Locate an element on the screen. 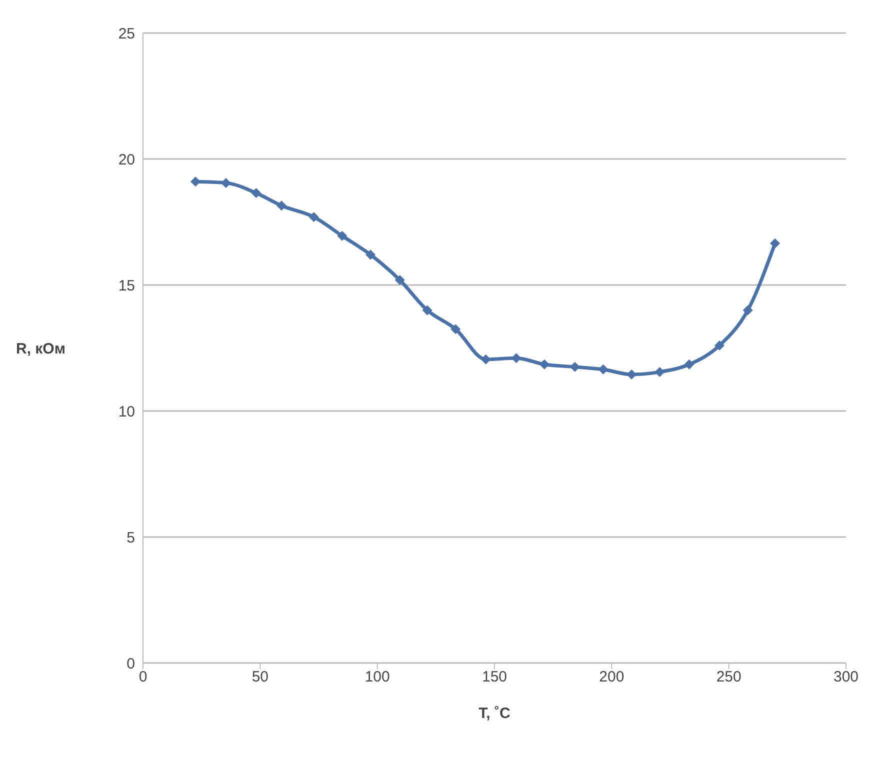 Image resolution: width=872 pixels, height=762 pixels. y-tick-label: 20 is located at coordinates (126, 159).